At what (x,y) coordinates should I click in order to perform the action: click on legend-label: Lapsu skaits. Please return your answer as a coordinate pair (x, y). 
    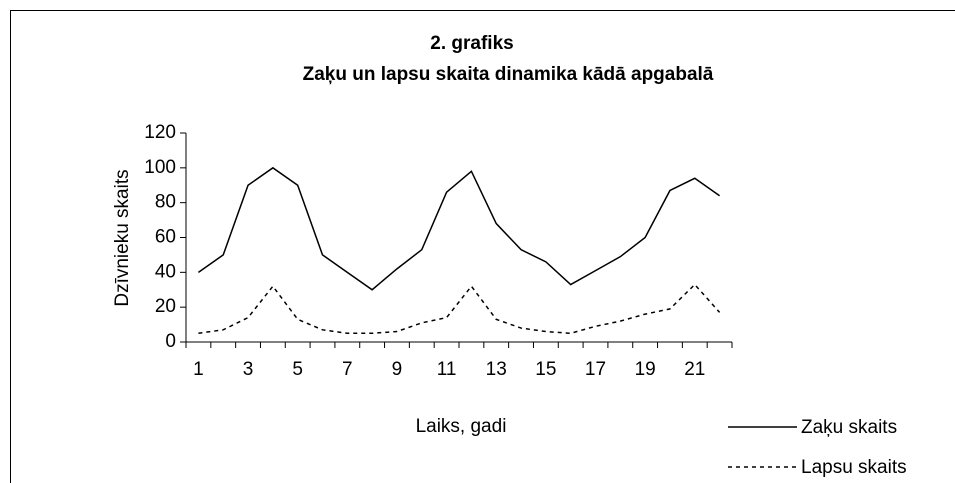
    Looking at the image, I should click on (854, 467).